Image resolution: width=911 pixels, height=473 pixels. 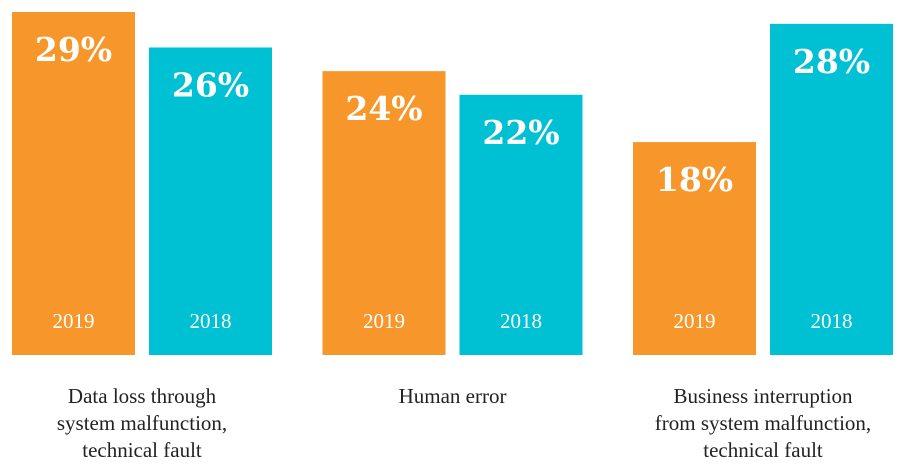 I want to click on value-label: 22%, so click(x=520, y=132).